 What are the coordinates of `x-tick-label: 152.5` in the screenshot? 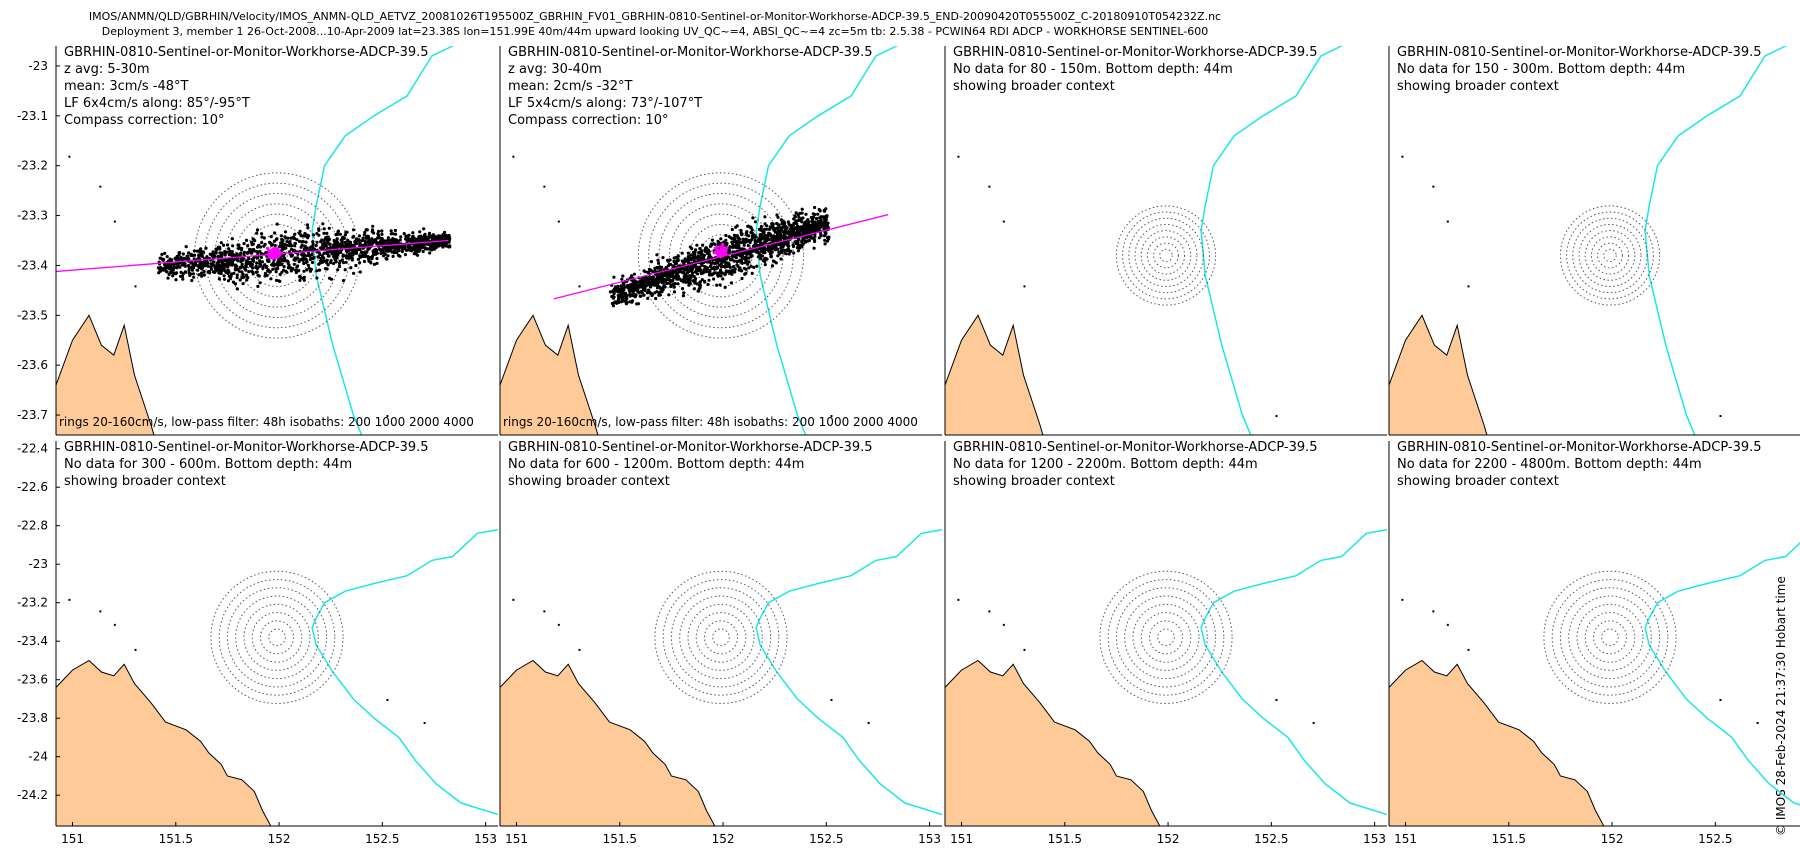 It's located at (382, 839).